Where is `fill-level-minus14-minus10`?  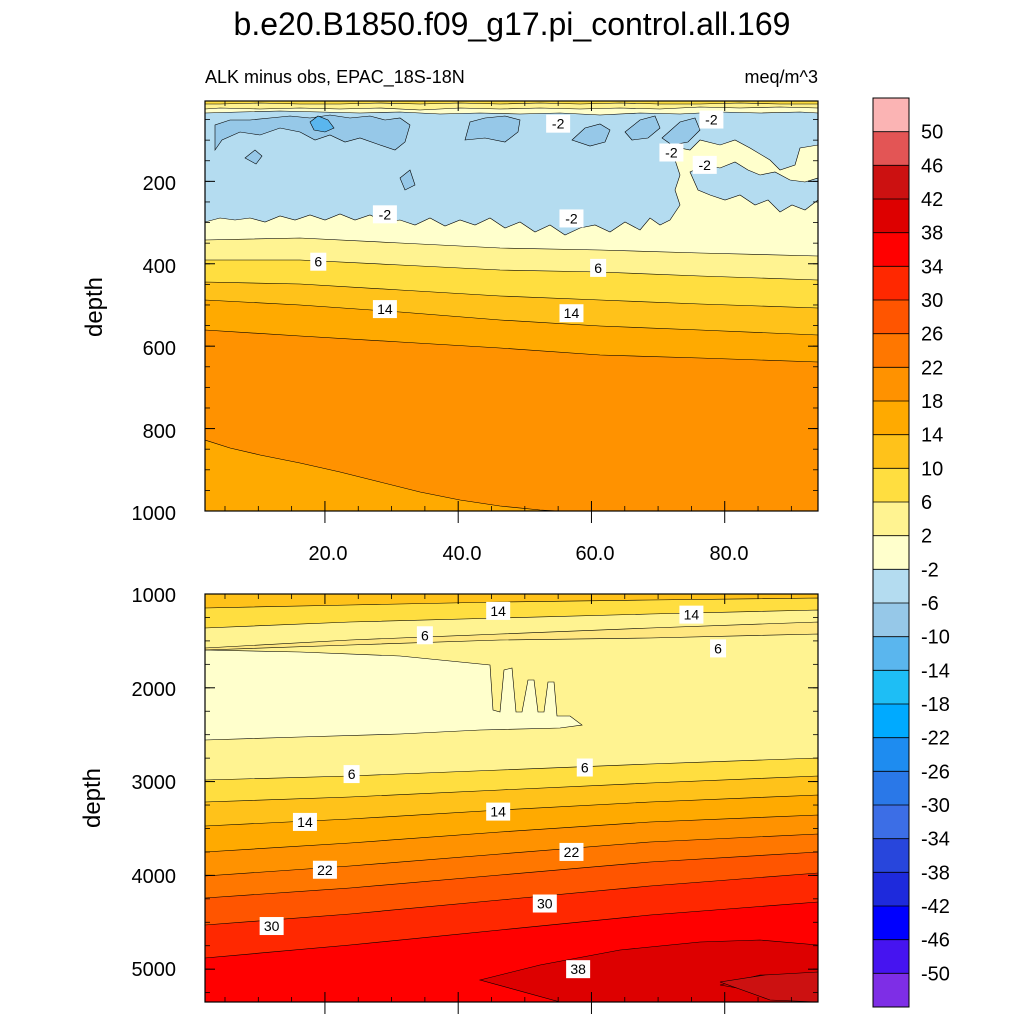 fill-level-minus14-minus10 is located at coordinates (322, 124).